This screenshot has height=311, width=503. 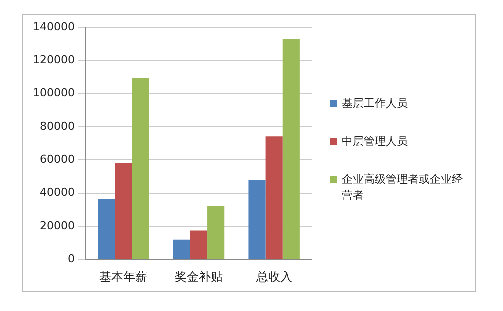 What do you see at coordinates (273, 277) in the screenshot?
I see `x-tick-label: 总收入` at bounding box center [273, 277].